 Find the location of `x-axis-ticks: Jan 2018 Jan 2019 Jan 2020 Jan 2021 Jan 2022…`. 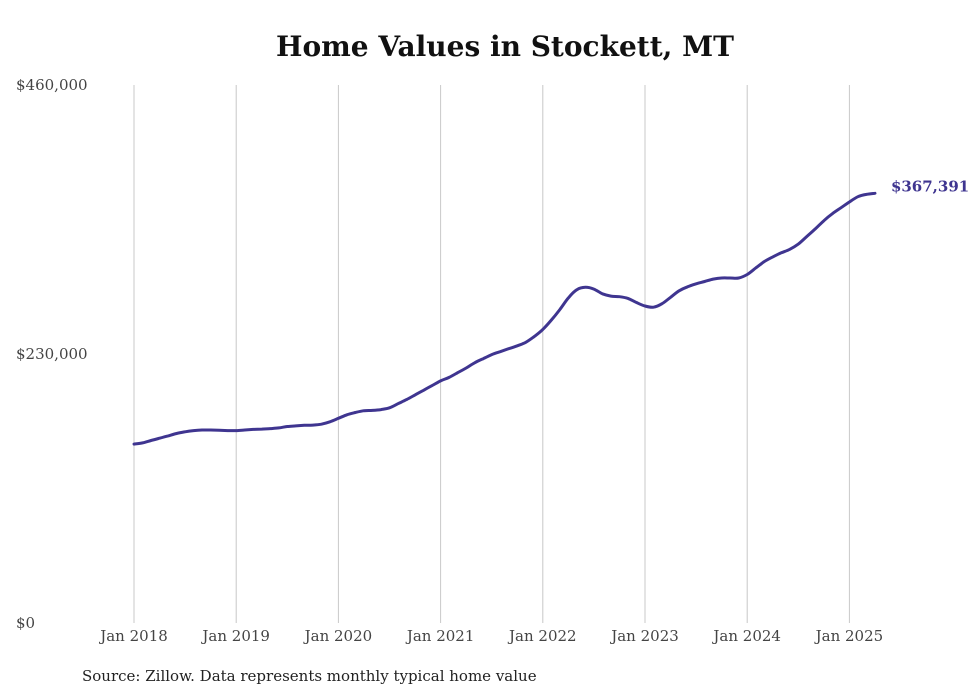

x-axis-ticks: Jan 2018 Jan 2019 Jan 2020 Jan 2021 Jan 2022… is located at coordinates (490, 636).